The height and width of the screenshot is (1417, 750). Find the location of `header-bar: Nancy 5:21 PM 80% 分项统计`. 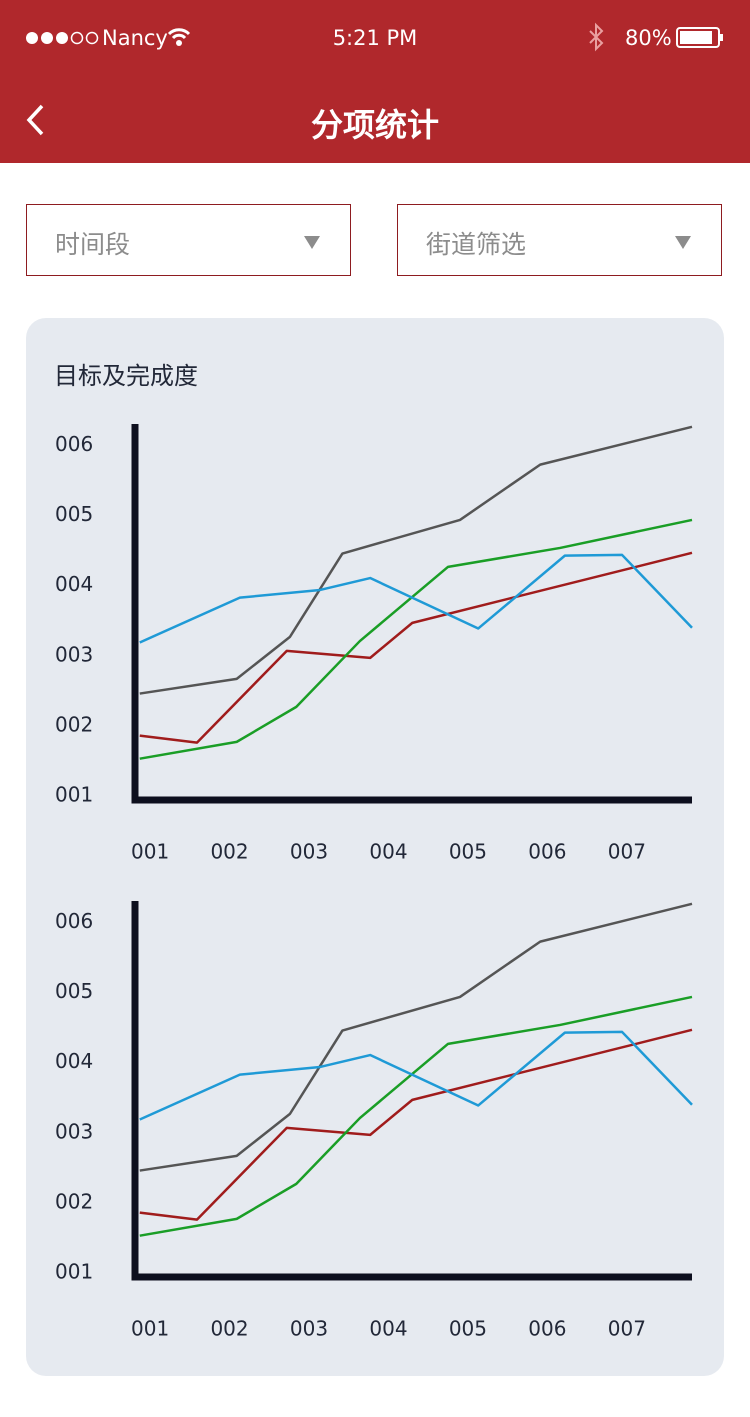

header-bar: Nancy 5:21 PM 80% 分项统计 is located at coordinates (375, 81).